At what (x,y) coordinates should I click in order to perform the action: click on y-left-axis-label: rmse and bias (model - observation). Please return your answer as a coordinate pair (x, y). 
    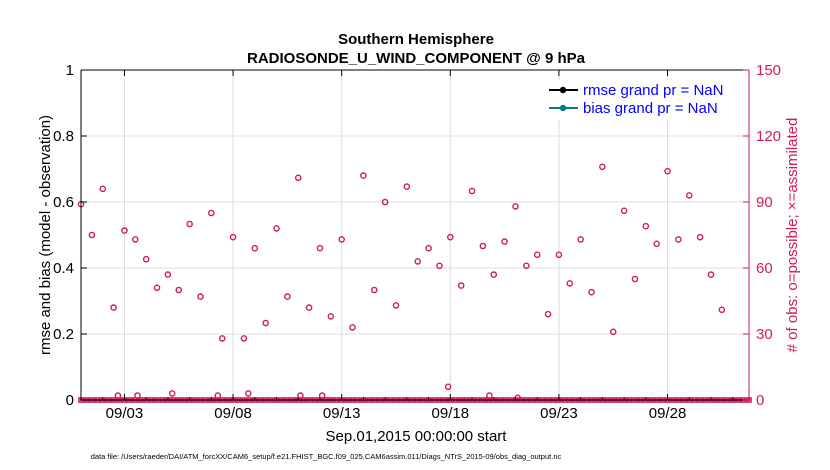
    Looking at the image, I should click on (45, 235).